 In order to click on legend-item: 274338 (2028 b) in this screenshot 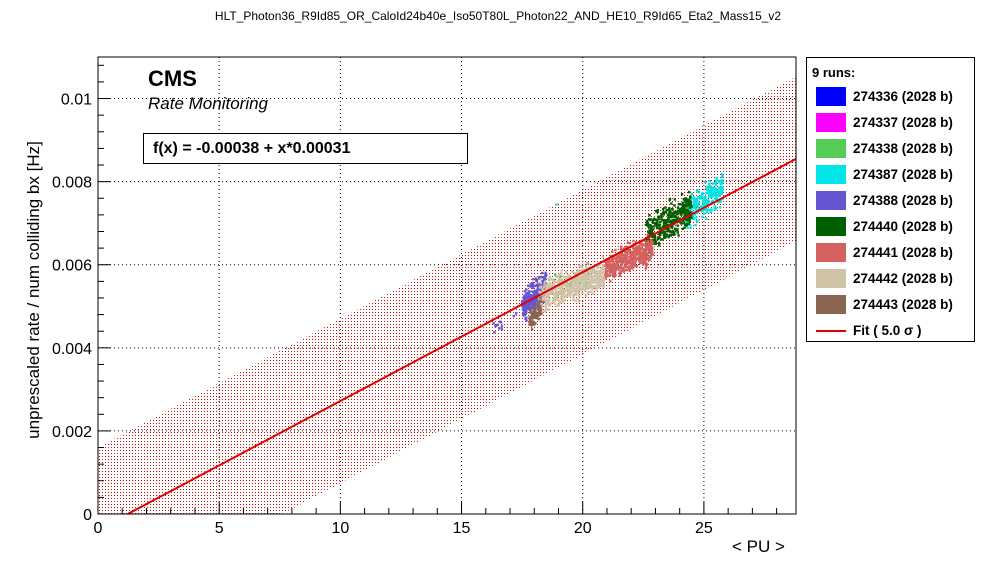, I will do `click(892, 148)`.